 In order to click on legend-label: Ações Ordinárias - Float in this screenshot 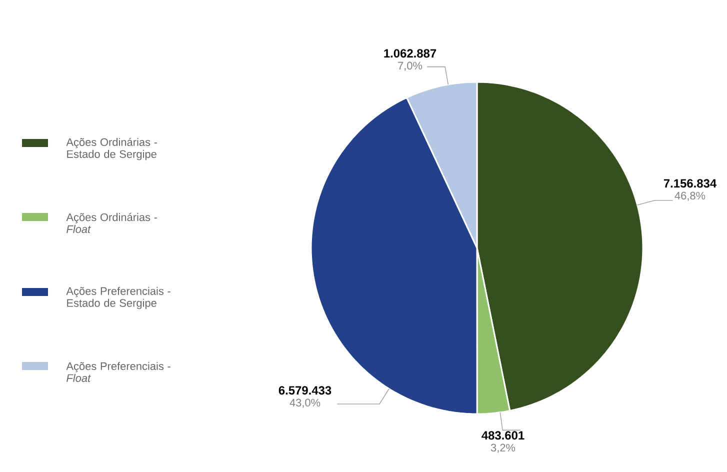, I will do `click(111, 223)`.